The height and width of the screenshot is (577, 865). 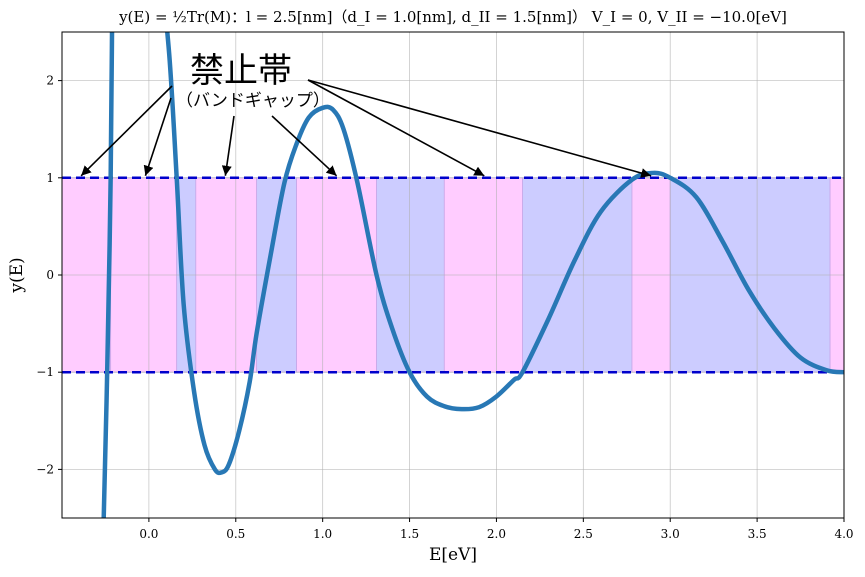 What do you see at coordinates (17, 275) in the screenshot?
I see `y-axis-label: y(E)` at bounding box center [17, 275].